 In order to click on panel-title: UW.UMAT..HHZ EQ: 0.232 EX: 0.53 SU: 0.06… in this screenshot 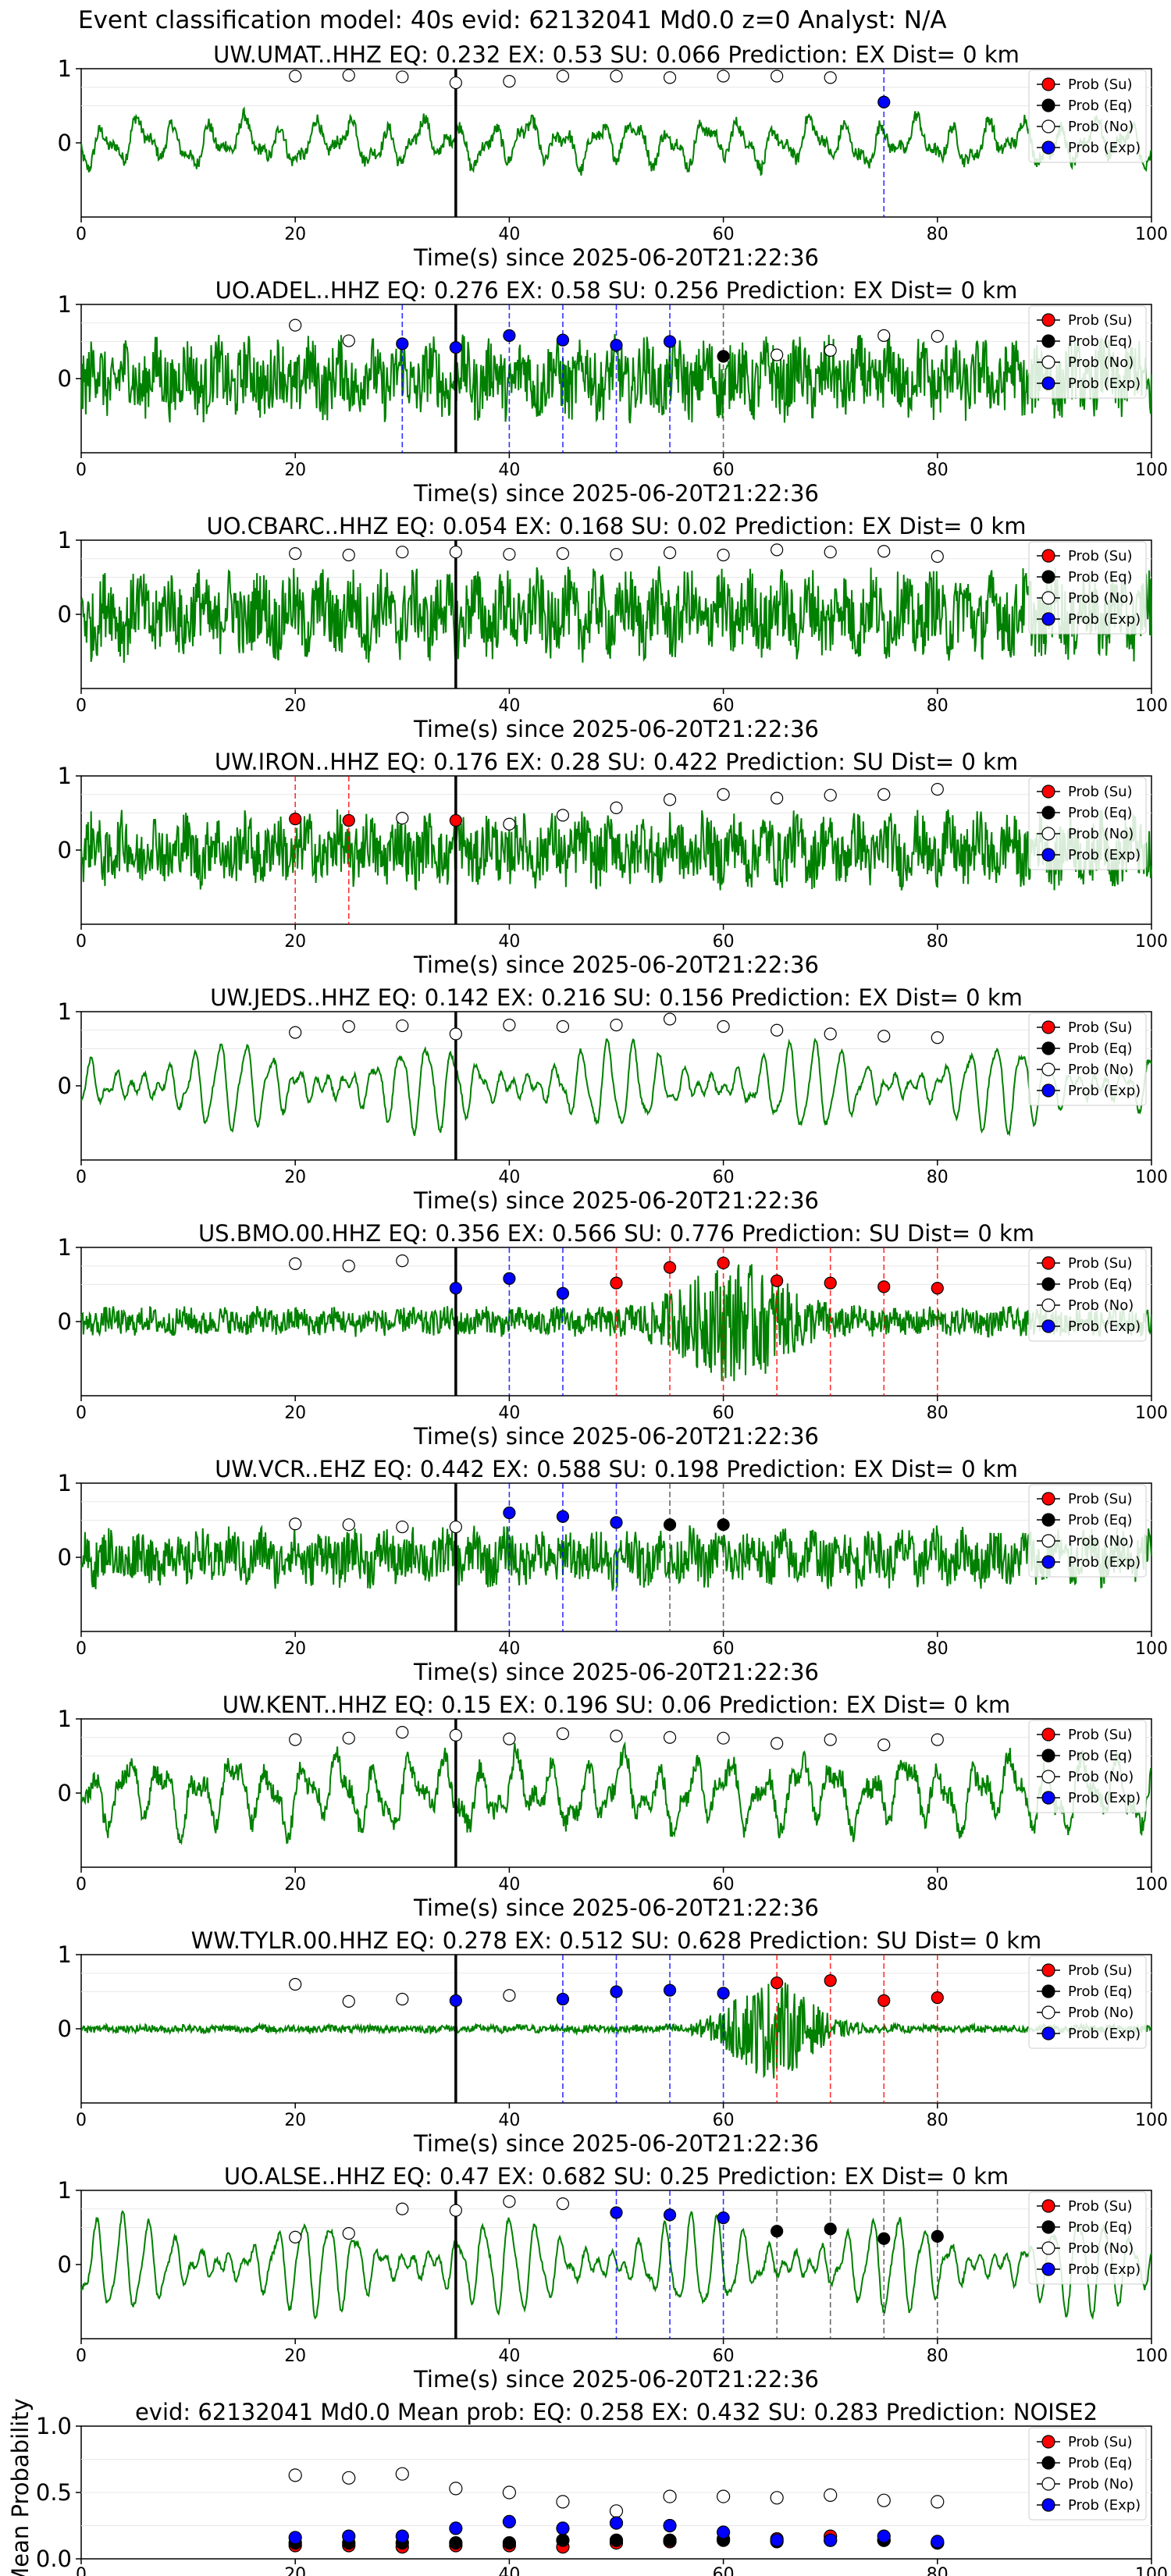, I will do `click(616, 54)`.